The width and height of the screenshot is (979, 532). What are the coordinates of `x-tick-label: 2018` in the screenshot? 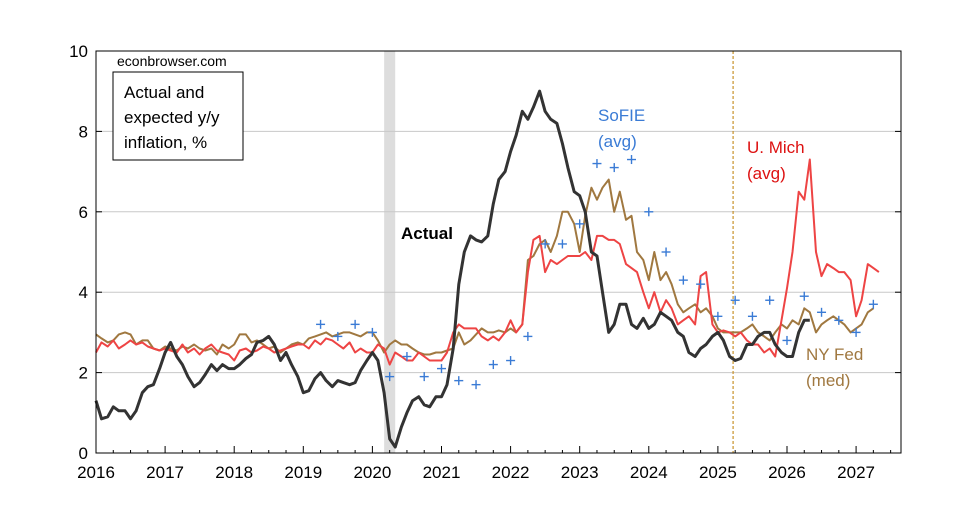 It's located at (234, 472).